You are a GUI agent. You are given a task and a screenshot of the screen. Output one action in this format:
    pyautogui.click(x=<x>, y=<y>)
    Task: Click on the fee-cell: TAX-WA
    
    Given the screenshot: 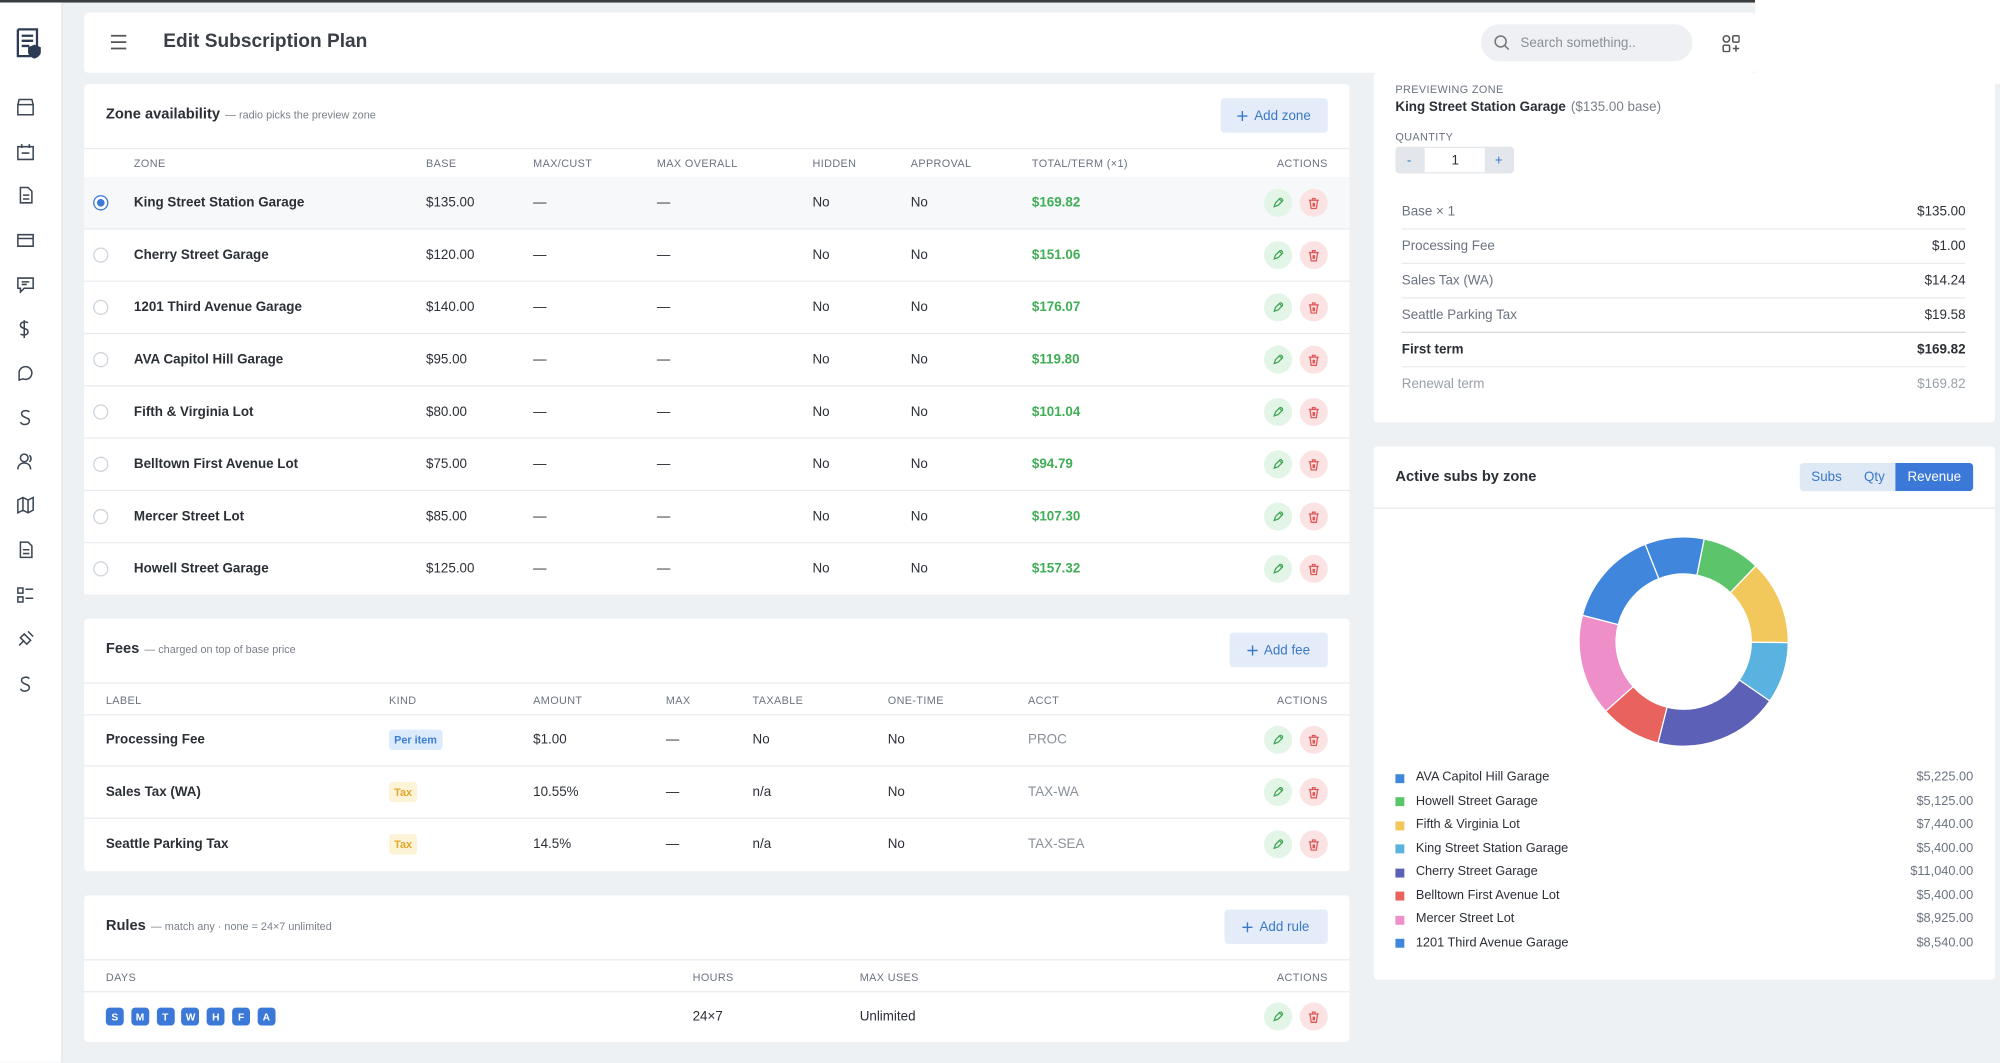 What is the action you would take?
    pyautogui.click(x=1053, y=792)
    